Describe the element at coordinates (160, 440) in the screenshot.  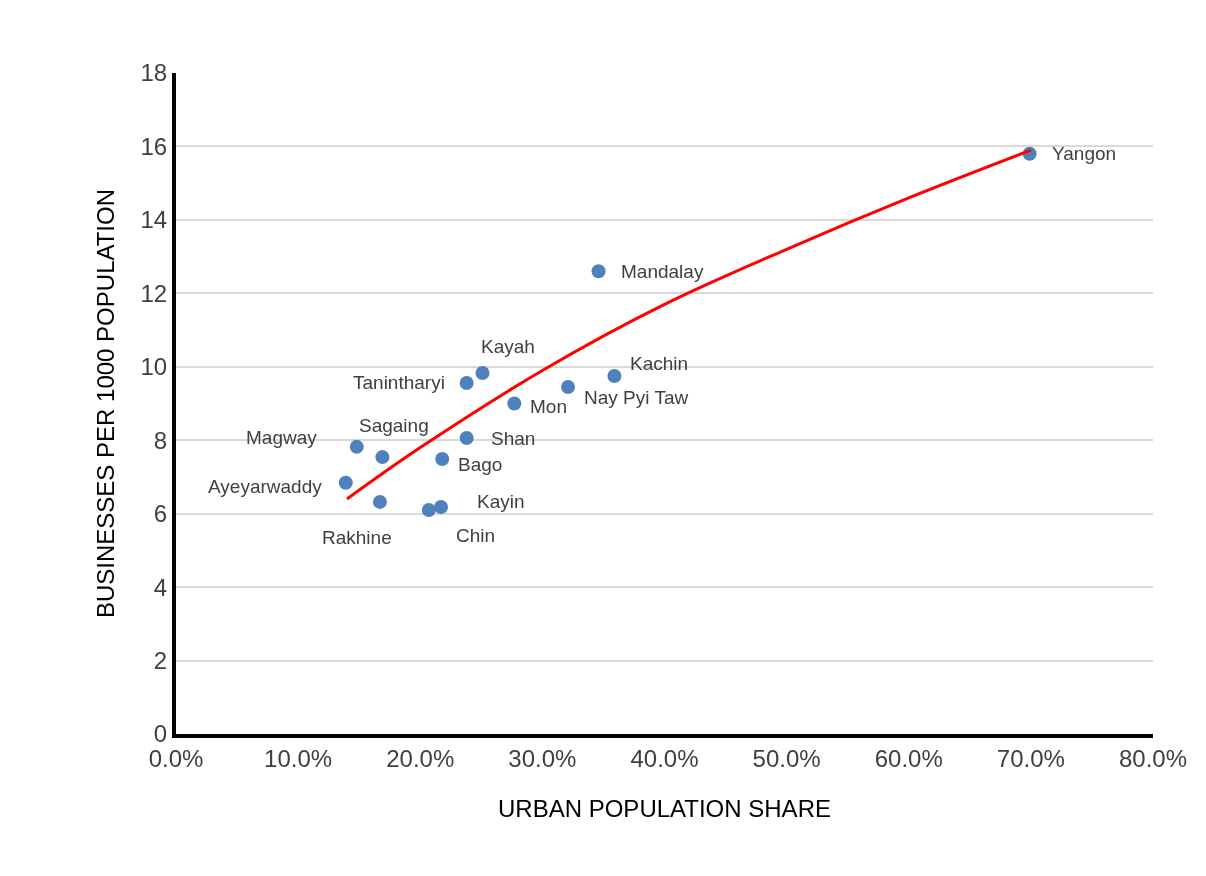
I see `y-tick-label: 8` at that location.